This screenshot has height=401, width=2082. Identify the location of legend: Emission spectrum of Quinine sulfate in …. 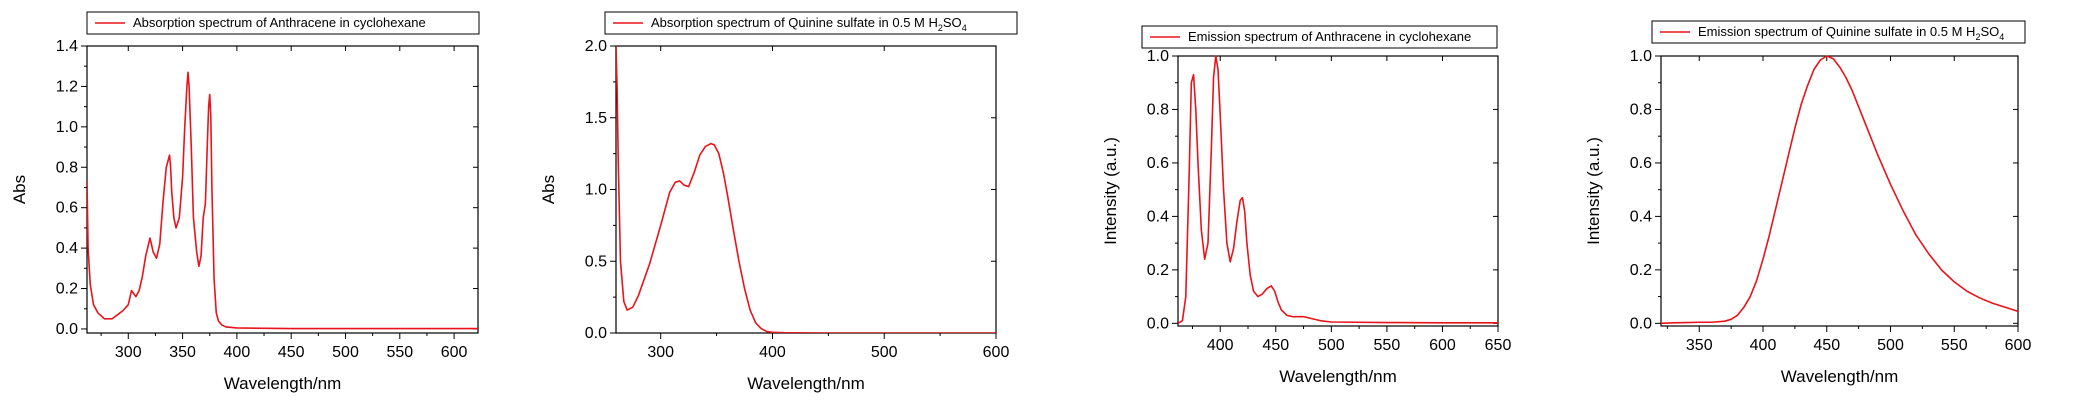
(1838, 32).